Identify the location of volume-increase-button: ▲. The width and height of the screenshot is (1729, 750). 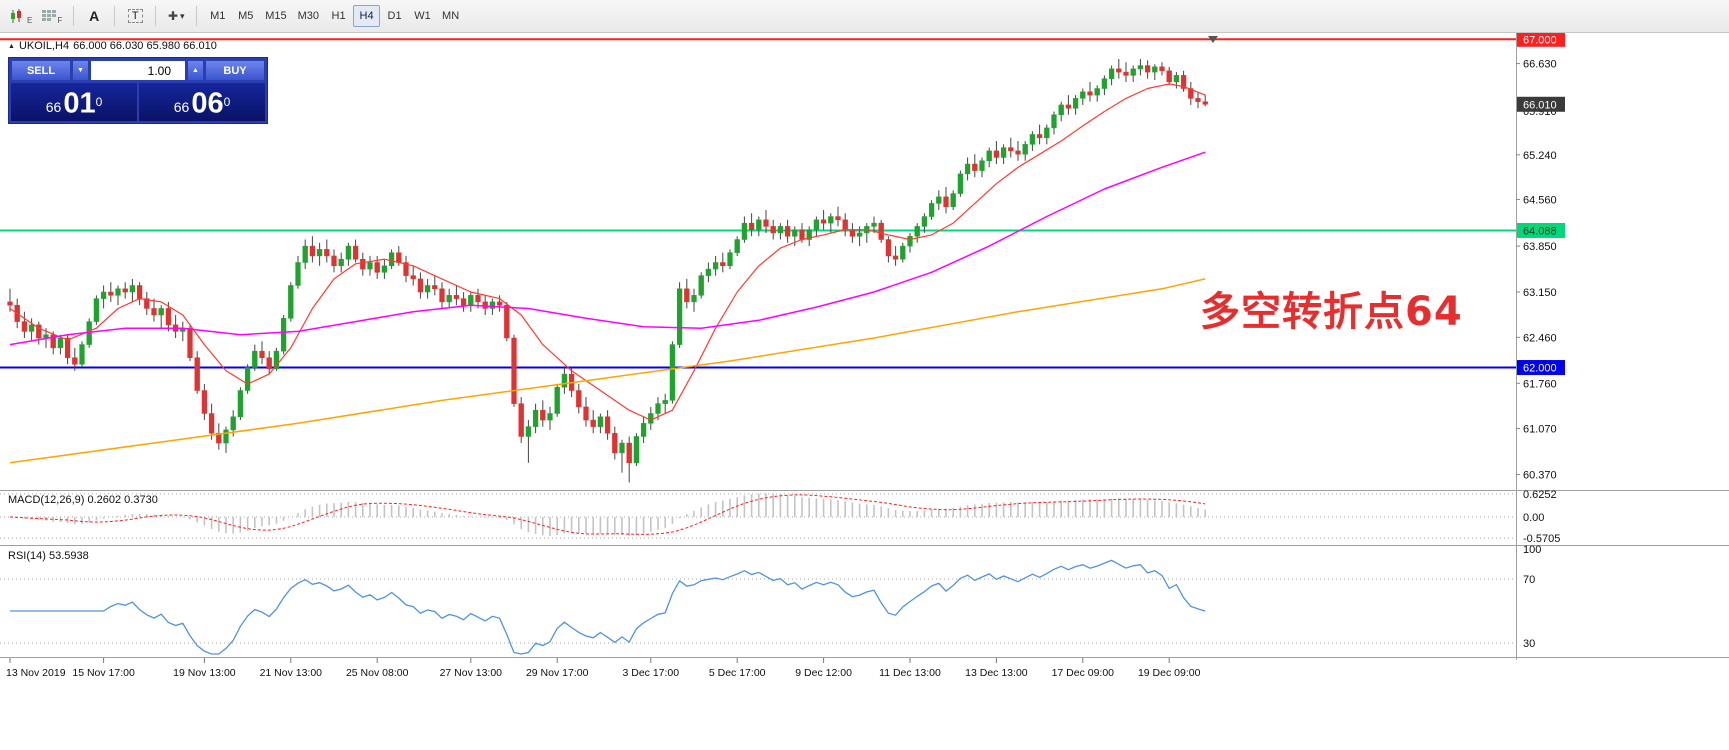
(195, 70).